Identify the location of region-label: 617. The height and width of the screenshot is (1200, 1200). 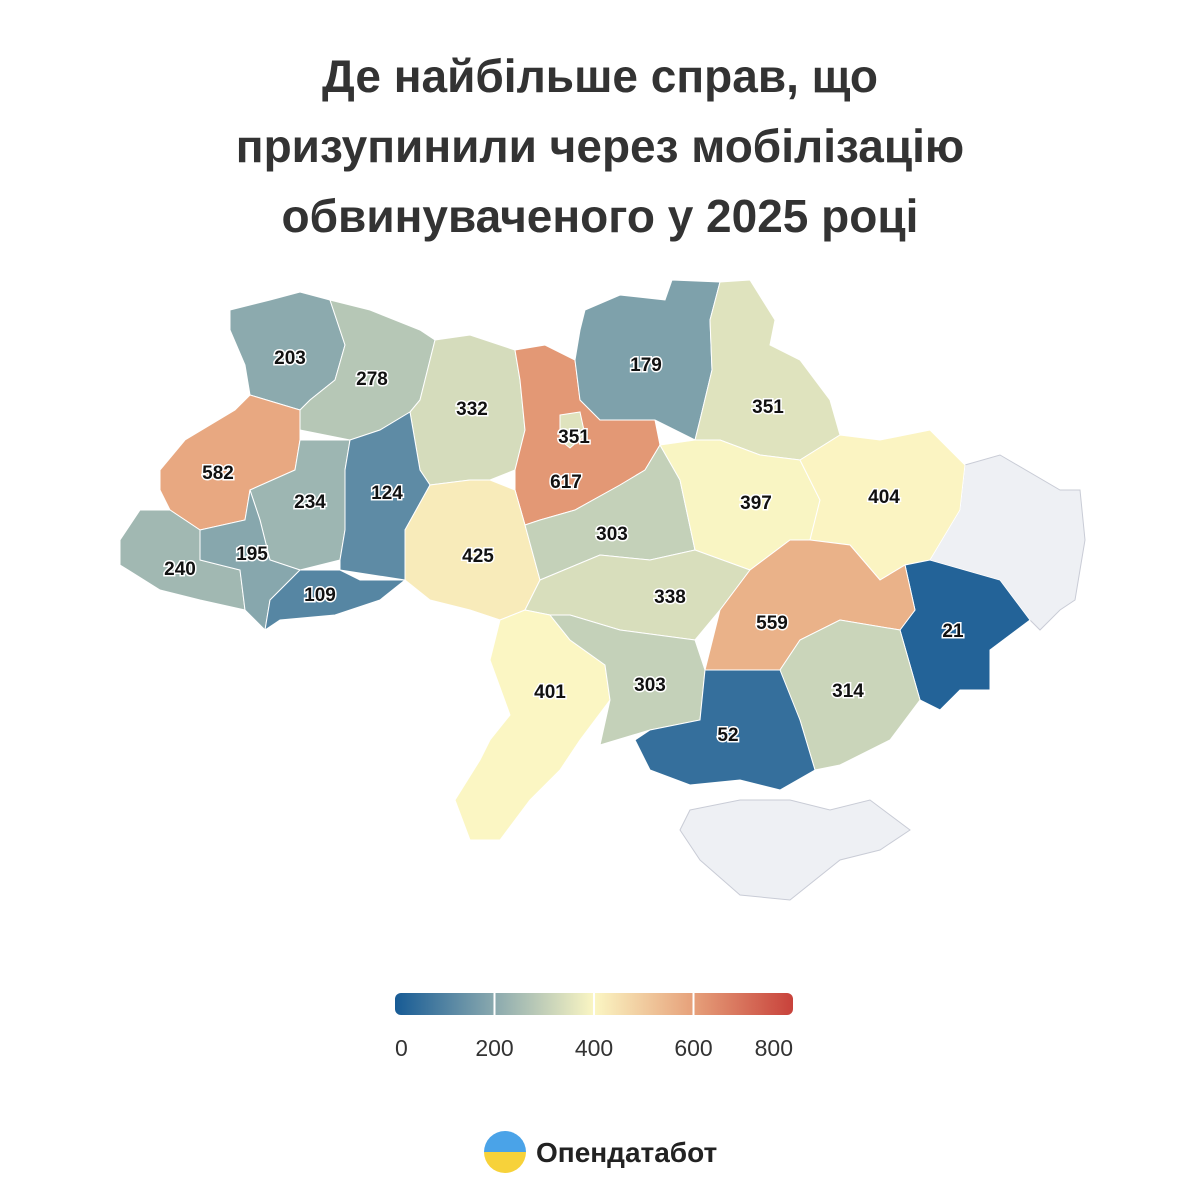
(566, 482).